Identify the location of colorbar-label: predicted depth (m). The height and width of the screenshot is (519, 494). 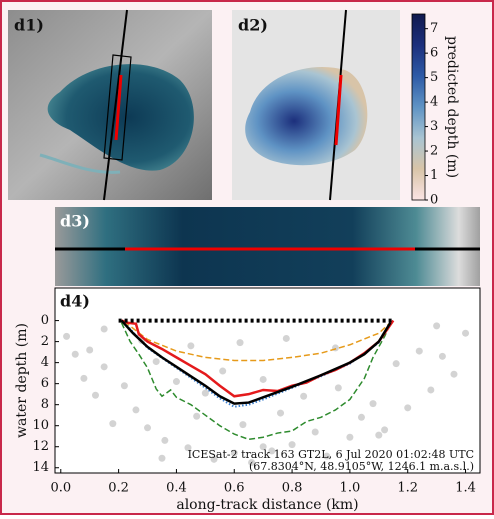
(452, 107).